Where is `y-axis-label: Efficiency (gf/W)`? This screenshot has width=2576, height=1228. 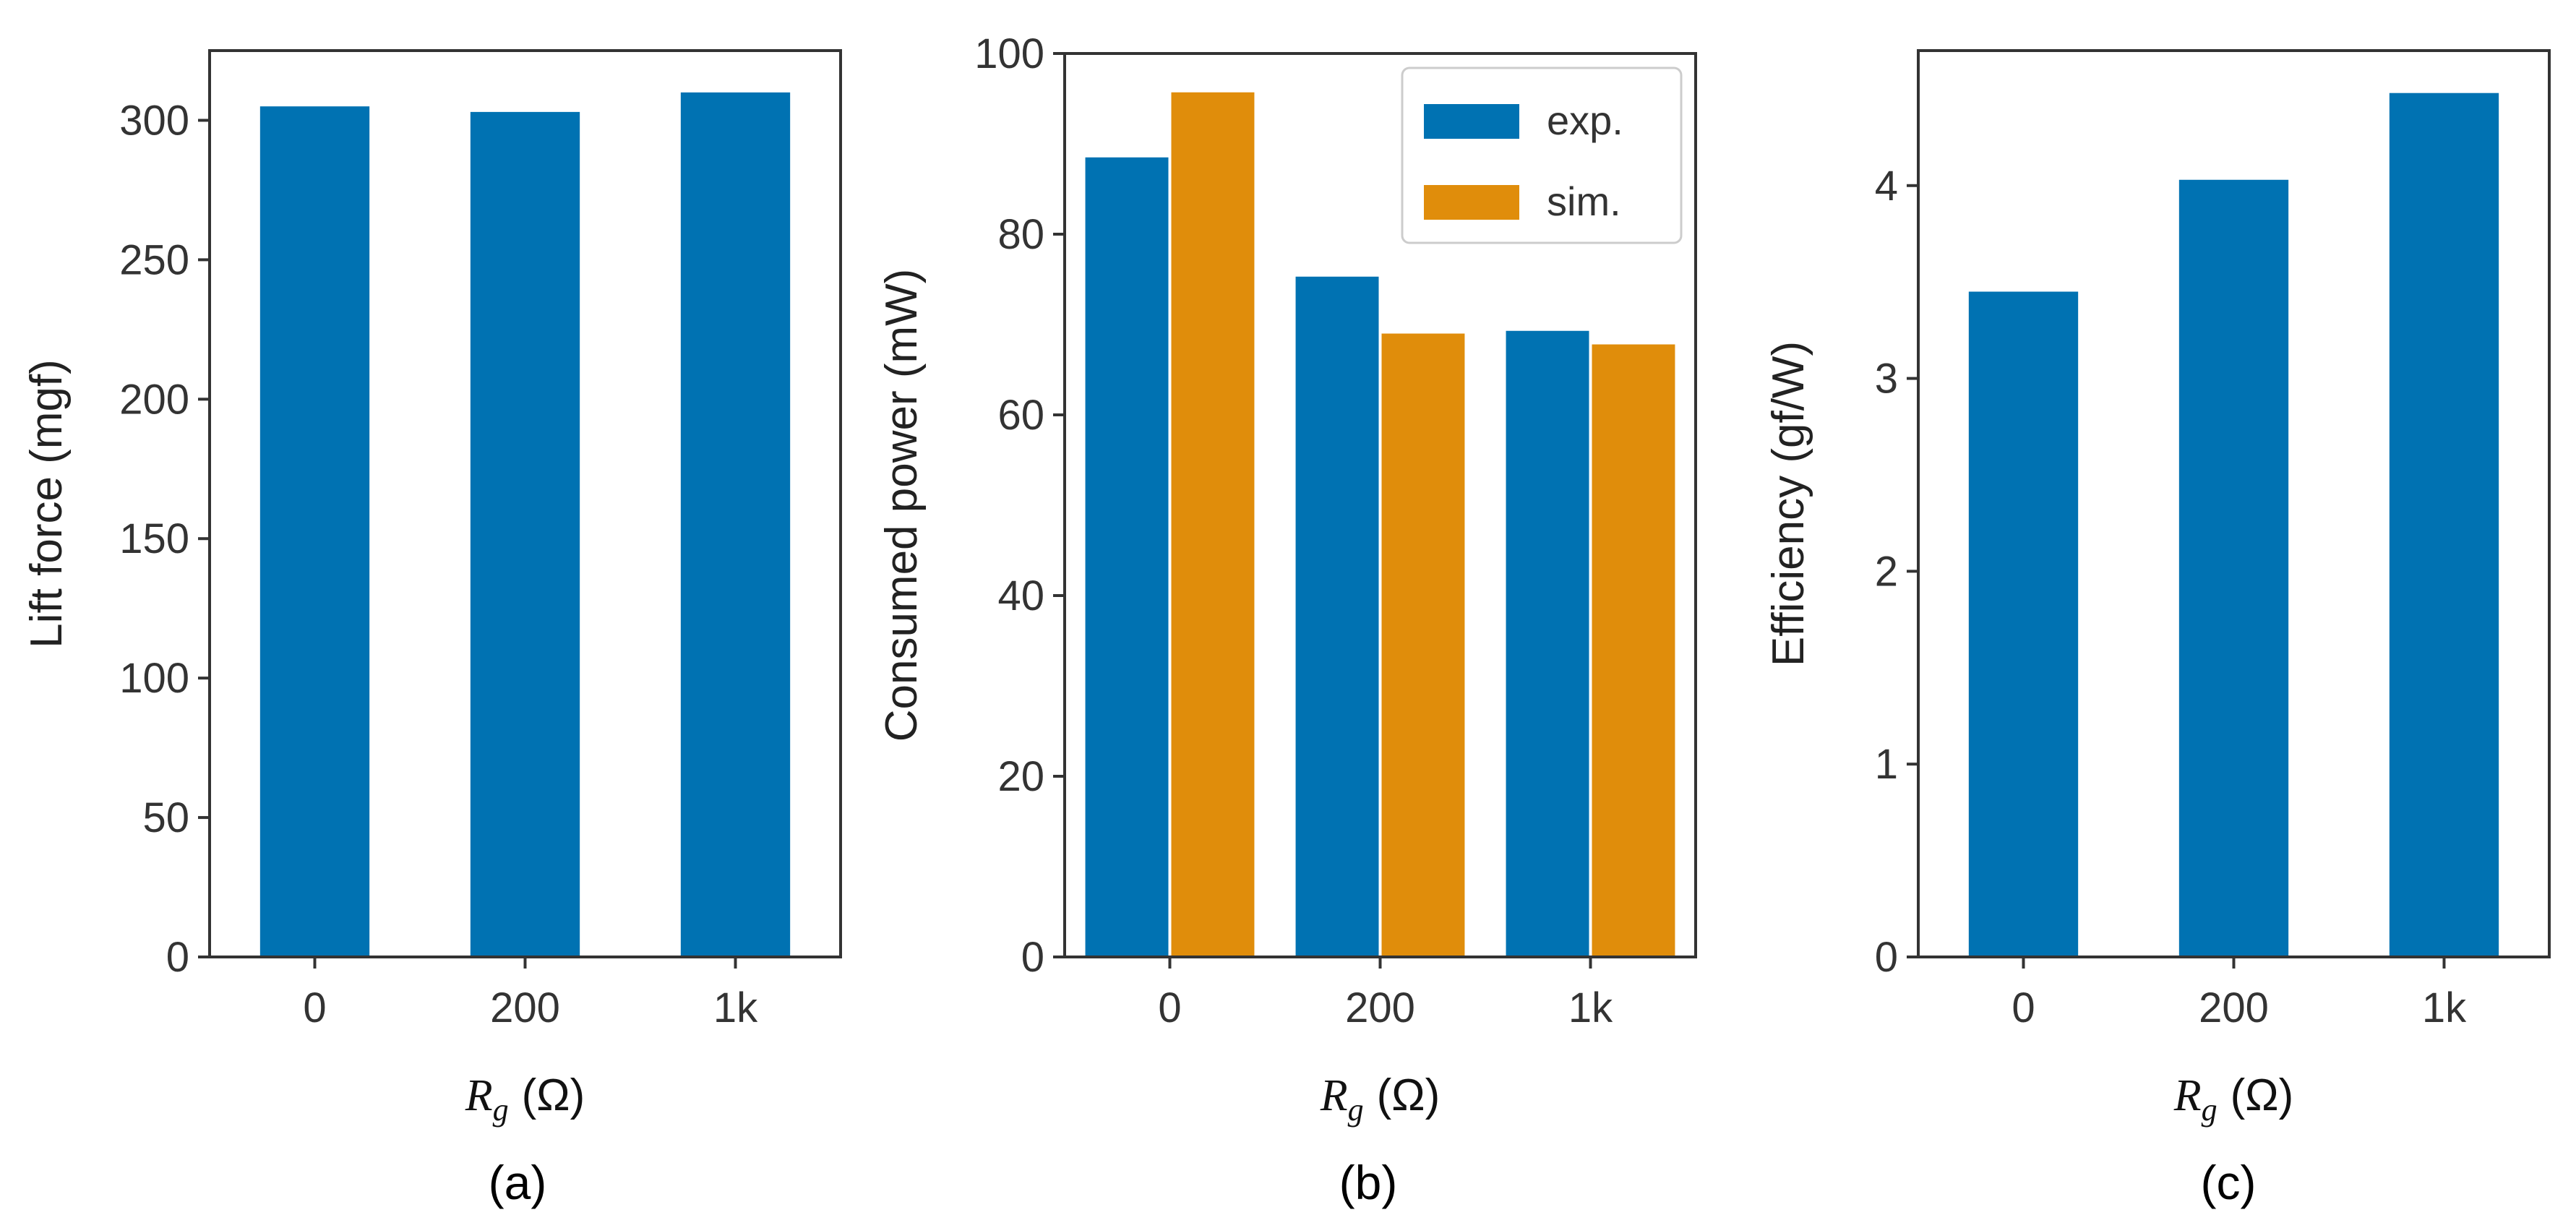 y-axis-label: Efficiency (gf/W) is located at coordinates (1789, 503).